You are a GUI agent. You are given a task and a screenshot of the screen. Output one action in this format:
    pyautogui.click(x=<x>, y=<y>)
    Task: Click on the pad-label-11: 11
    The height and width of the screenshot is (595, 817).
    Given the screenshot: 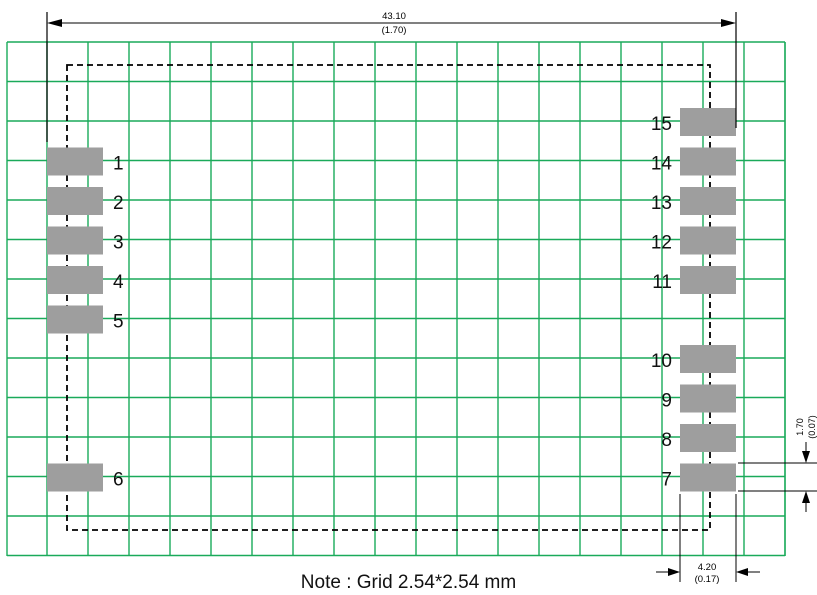 What is the action you would take?
    pyautogui.click(x=662, y=282)
    